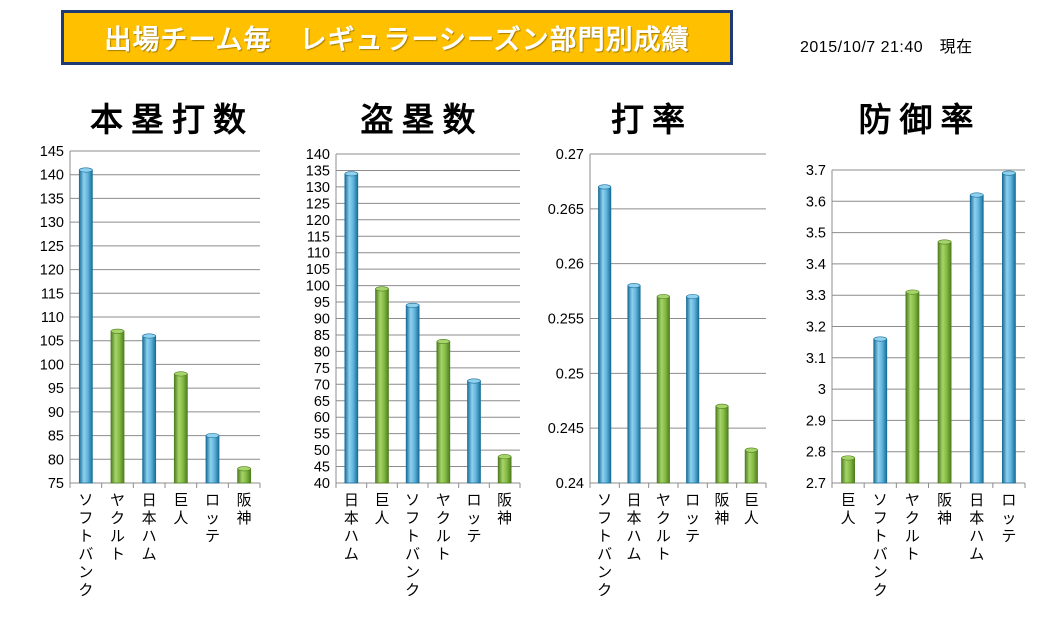 This screenshot has width=1044, height=622. I want to click on y-tick-label: 40, so click(322, 484).